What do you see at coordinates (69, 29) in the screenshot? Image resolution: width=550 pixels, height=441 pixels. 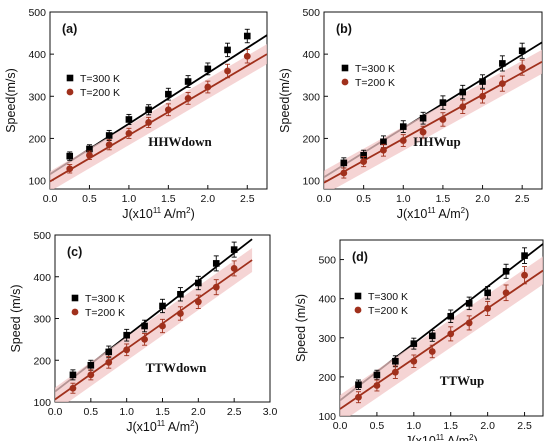 I see `panel-label: (a)` at bounding box center [69, 29].